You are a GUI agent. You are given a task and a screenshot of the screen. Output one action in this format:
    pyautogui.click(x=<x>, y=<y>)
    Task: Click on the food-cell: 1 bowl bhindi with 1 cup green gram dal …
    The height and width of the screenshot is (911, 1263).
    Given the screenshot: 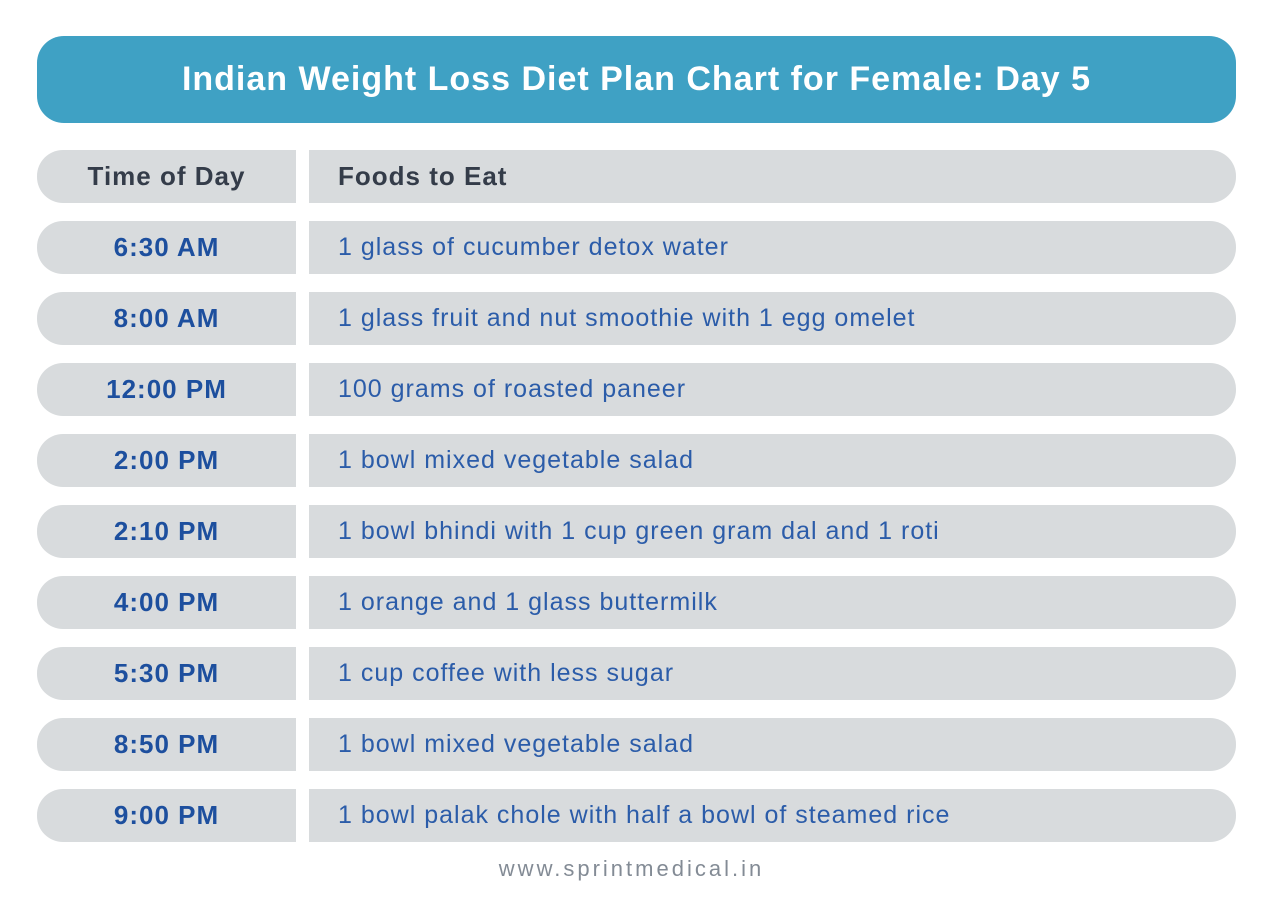 What is the action you would take?
    pyautogui.click(x=772, y=531)
    